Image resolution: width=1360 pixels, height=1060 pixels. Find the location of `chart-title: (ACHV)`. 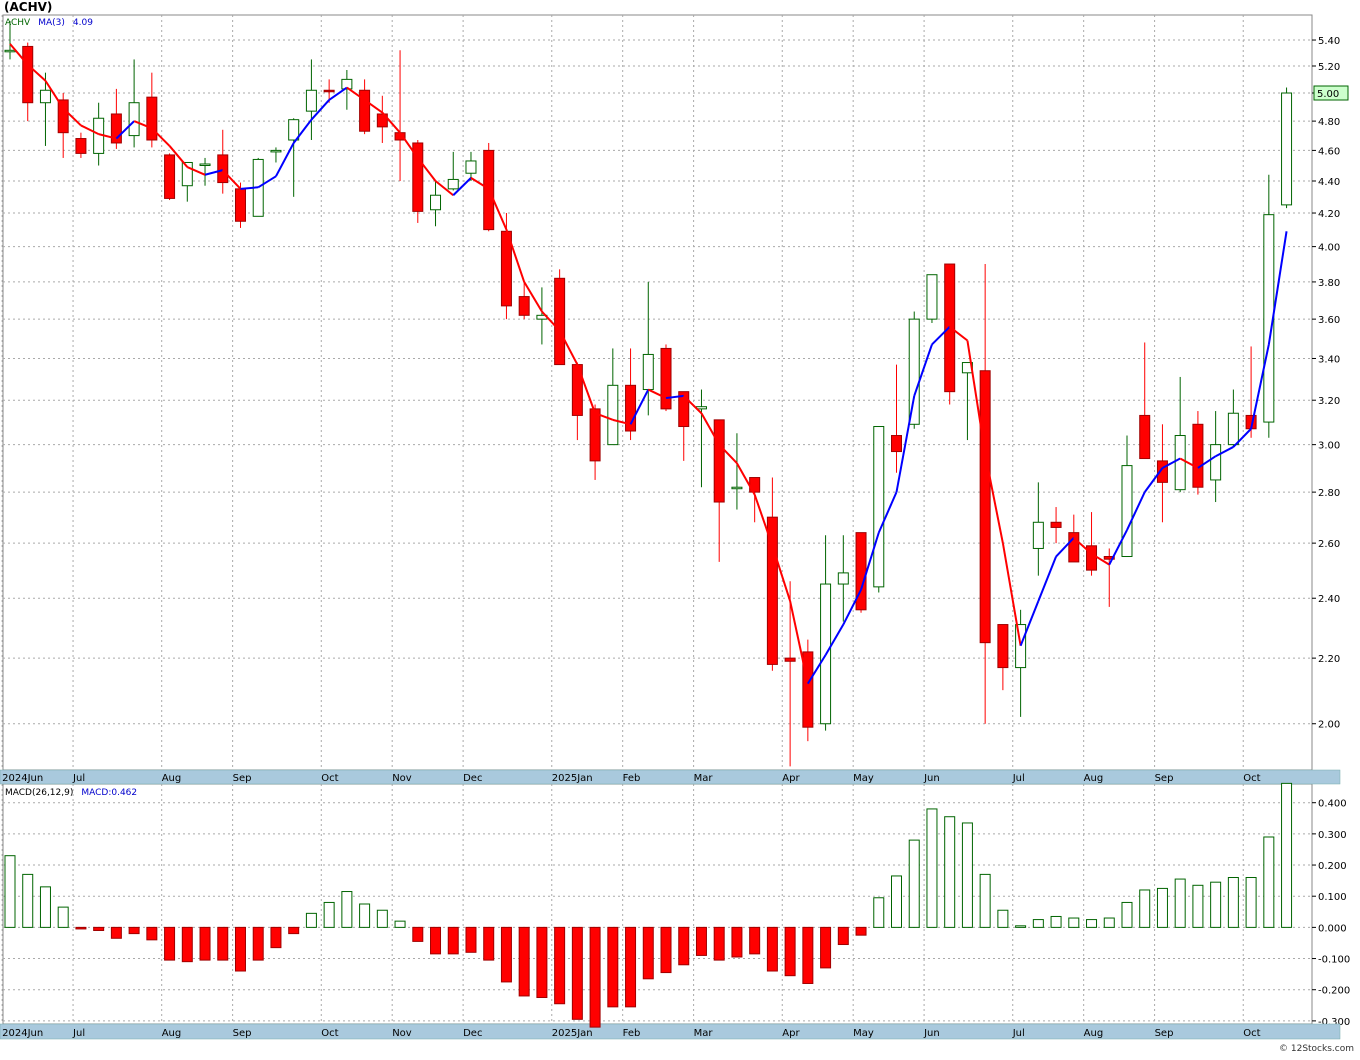

chart-title: (ACHV) is located at coordinates (28, 7).